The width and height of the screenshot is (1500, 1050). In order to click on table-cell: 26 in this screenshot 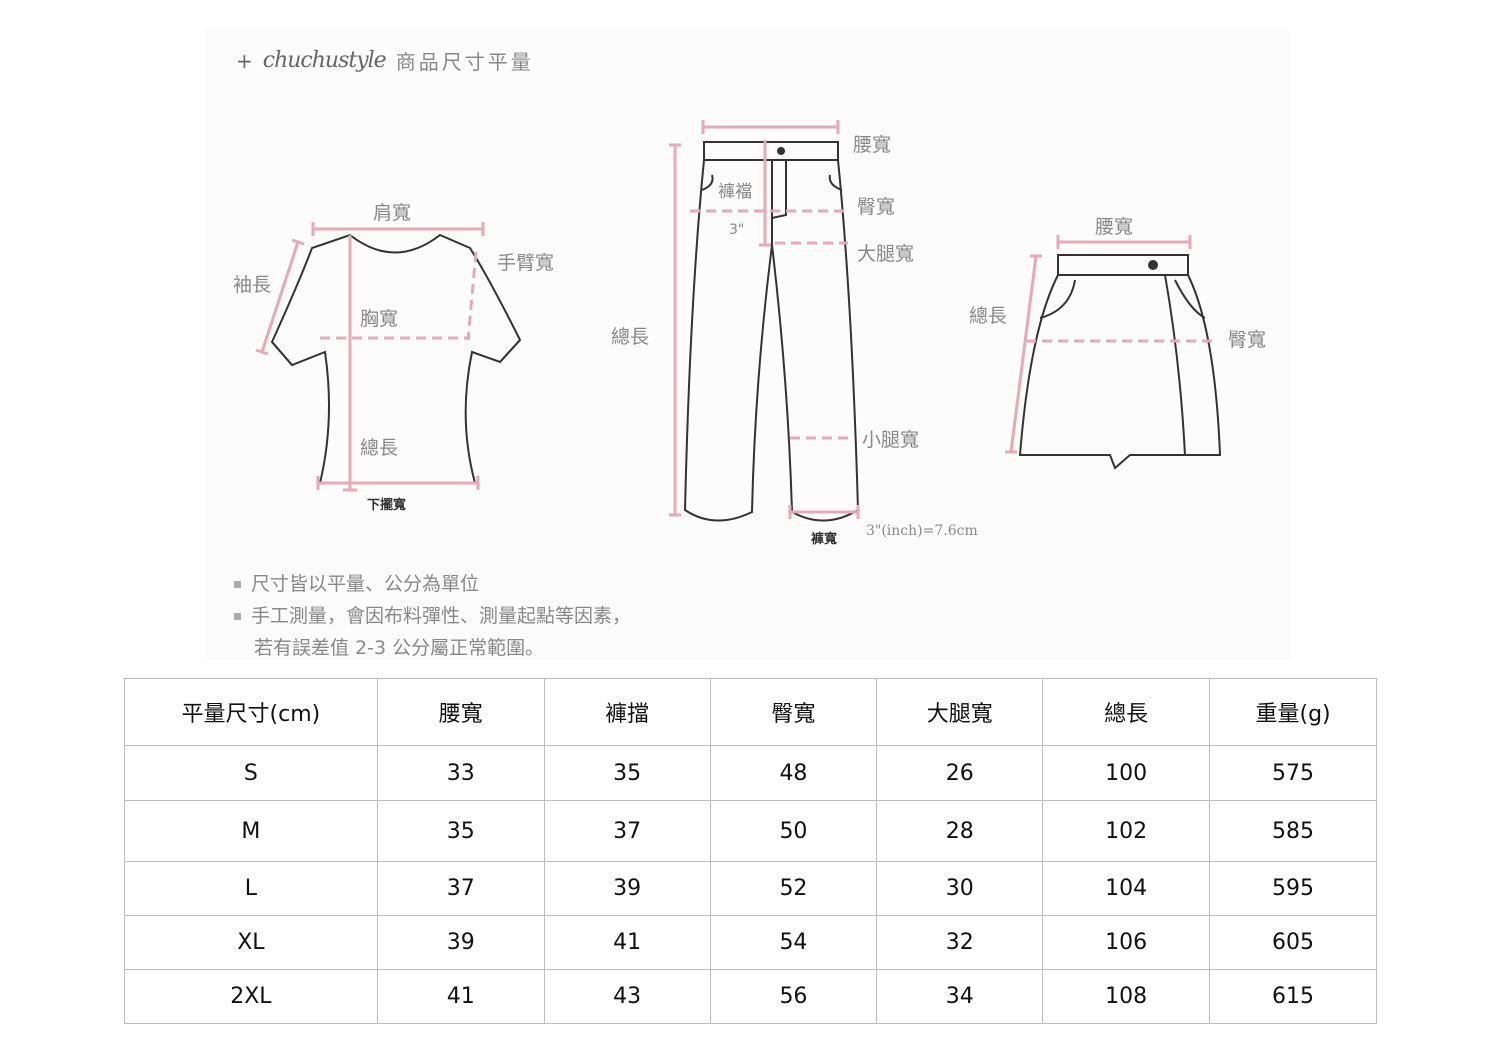, I will do `click(960, 773)`.